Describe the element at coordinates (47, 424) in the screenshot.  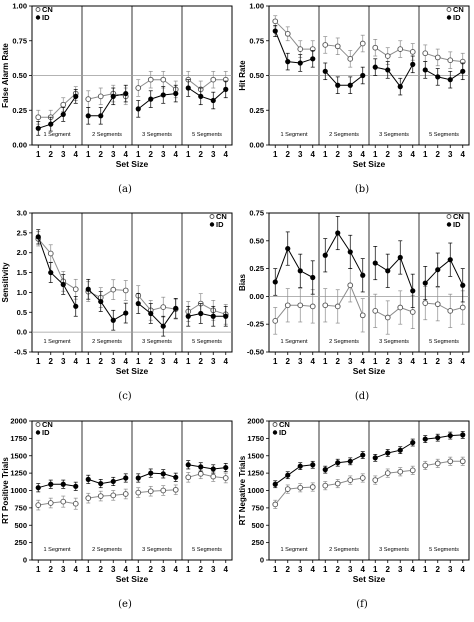
I see `legend-label: CN` at that location.